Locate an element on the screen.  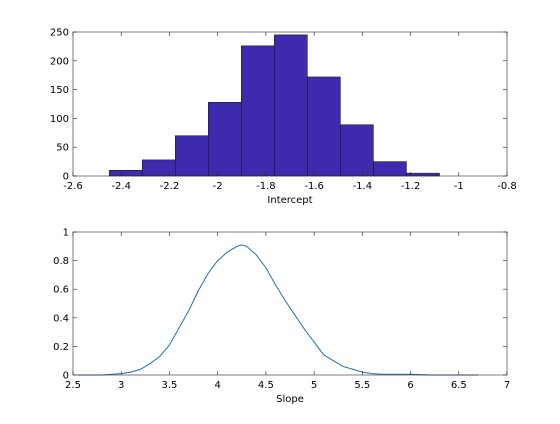
y-tick-label: 100 is located at coordinates (59, 119).